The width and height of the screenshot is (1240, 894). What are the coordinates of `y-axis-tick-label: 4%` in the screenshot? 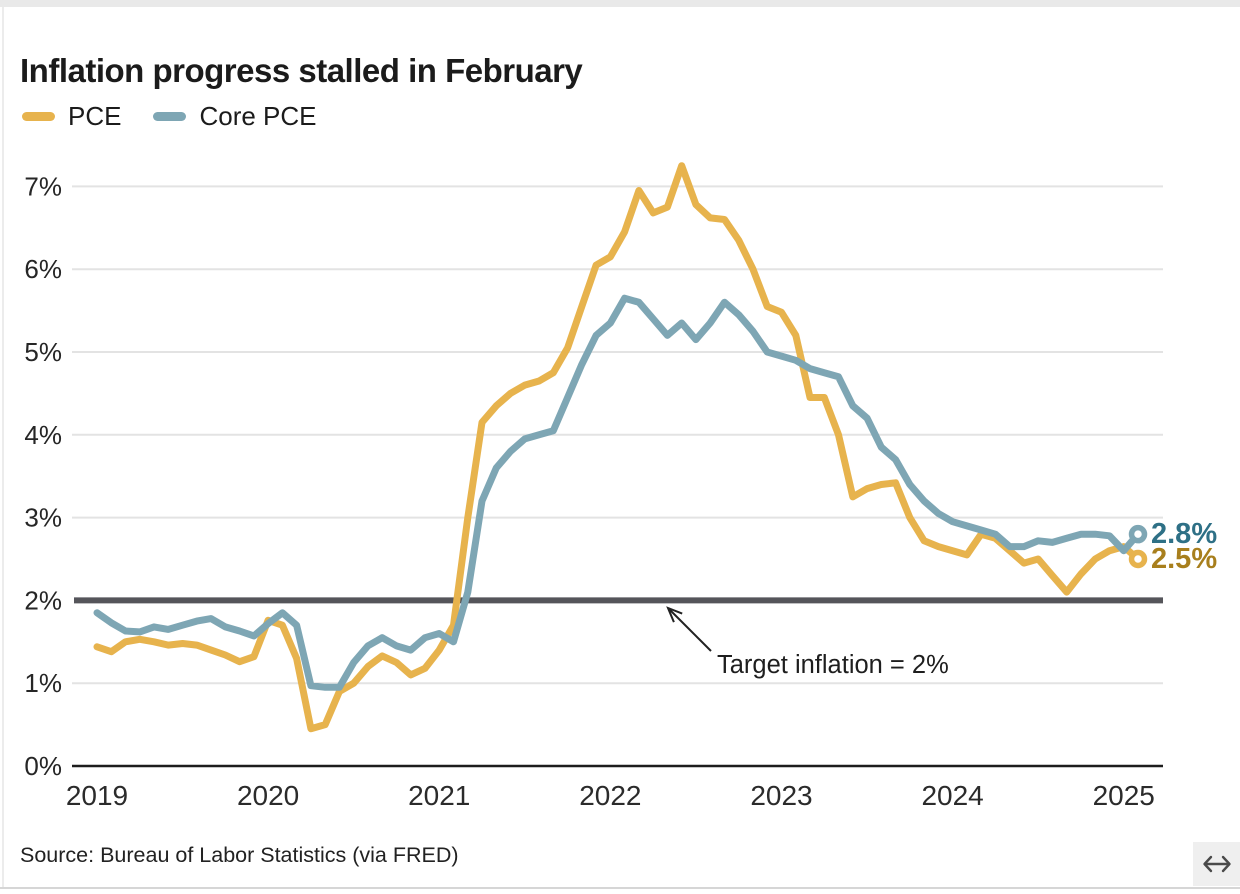 It's located at (43, 435).